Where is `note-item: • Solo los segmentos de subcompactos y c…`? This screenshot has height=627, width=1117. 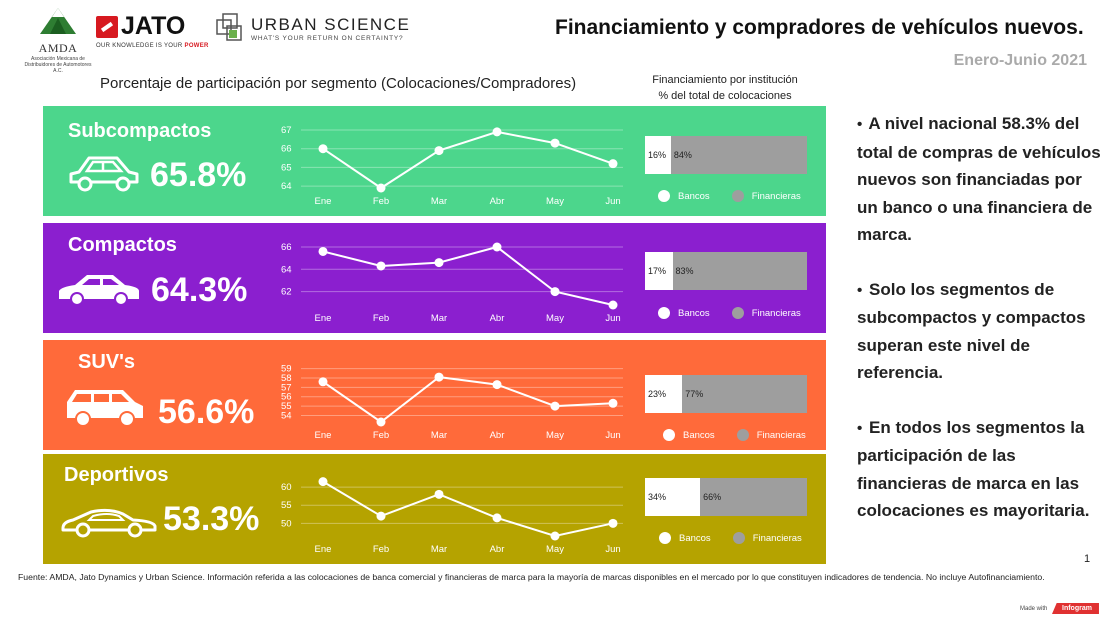 note-item: • Solo los segmentos de subcompactos y c… is located at coordinates (971, 331).